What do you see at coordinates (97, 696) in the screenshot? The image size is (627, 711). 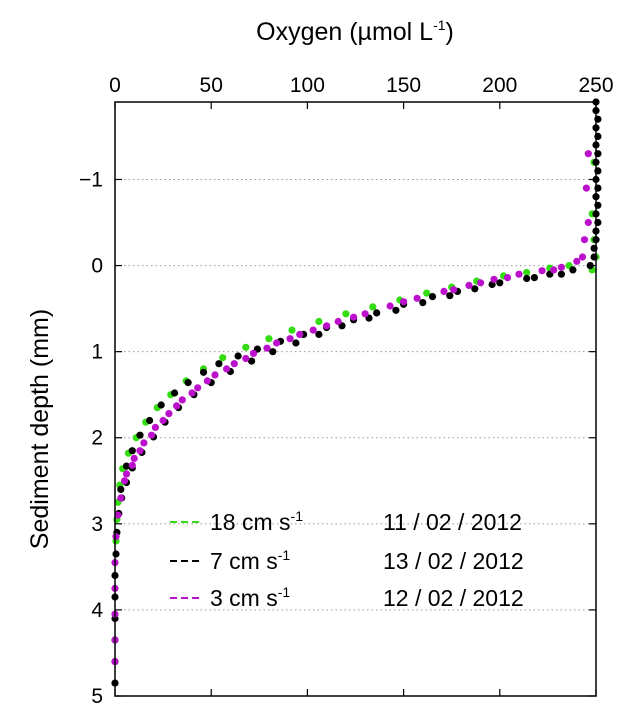 I see `y-tick-label: 5` at bounding box center [97, 696].